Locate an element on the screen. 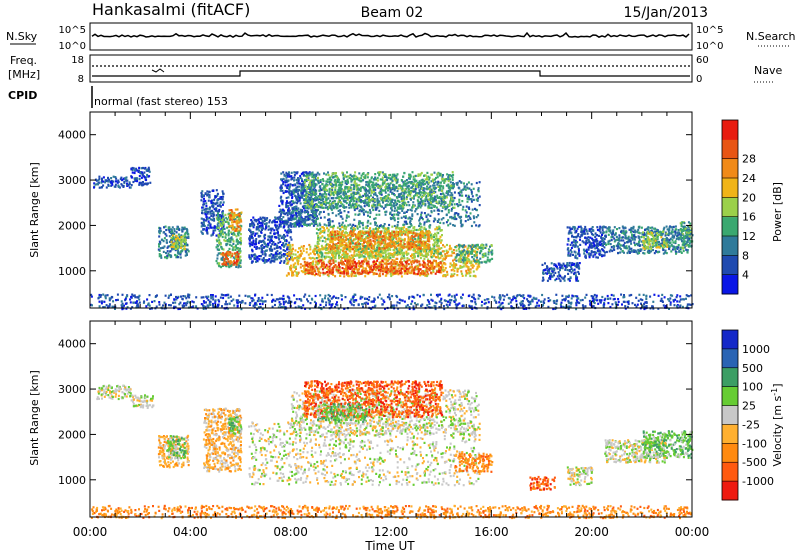 The image size is (800, 554). freq-tick-top: 18 is located at coordinates (77, 60).